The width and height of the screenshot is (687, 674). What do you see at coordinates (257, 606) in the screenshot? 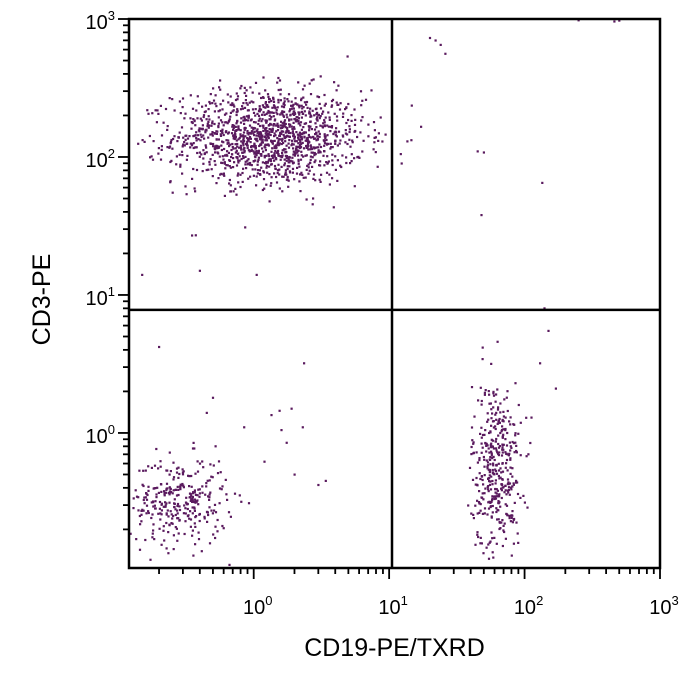
I see `x-tick-label: 10⁰` at bounding box center [257, 606].